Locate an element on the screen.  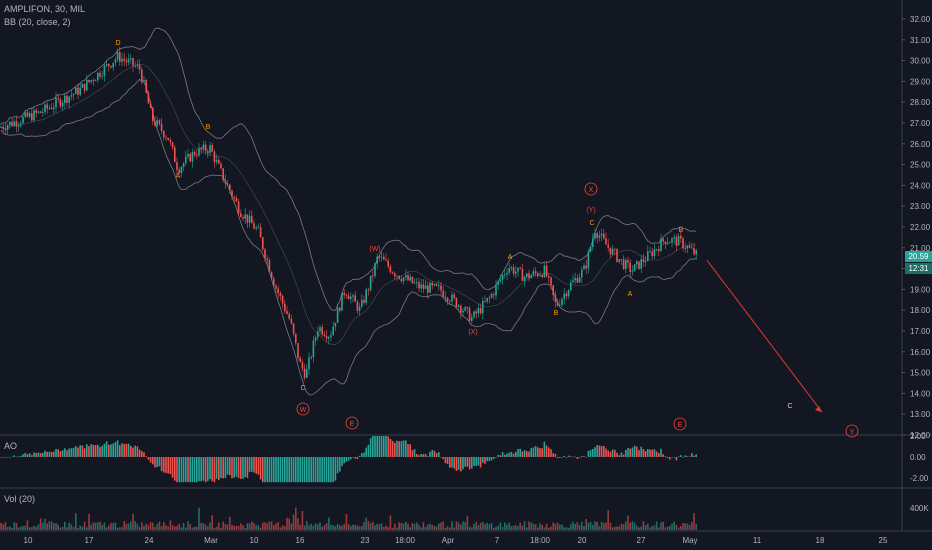
price-tick-label: 17.00 is located at coordinates (920, 331).